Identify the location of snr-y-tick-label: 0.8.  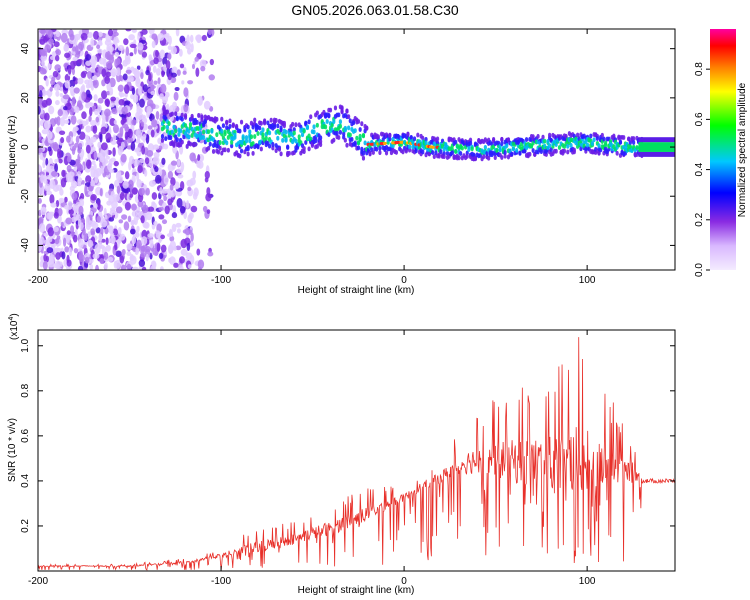
(25, 390).